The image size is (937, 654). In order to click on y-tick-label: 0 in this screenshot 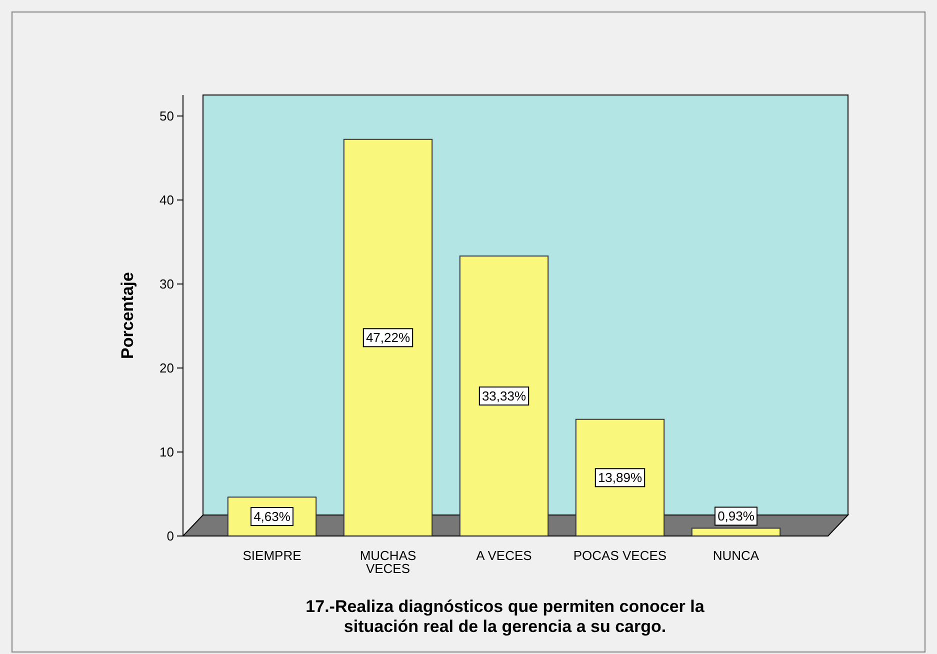, I will do `click(170, 536)`.